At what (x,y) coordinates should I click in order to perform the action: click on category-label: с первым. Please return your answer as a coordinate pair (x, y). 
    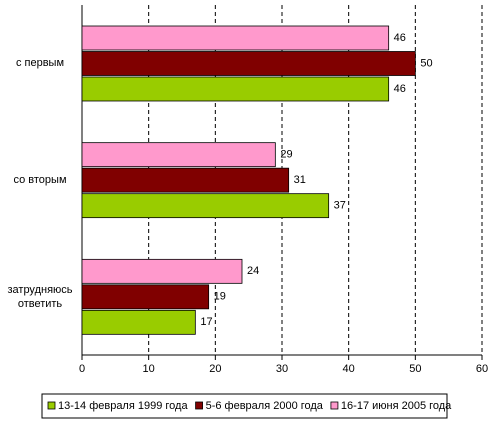
    Looking at the image, I should click on (40, 63).